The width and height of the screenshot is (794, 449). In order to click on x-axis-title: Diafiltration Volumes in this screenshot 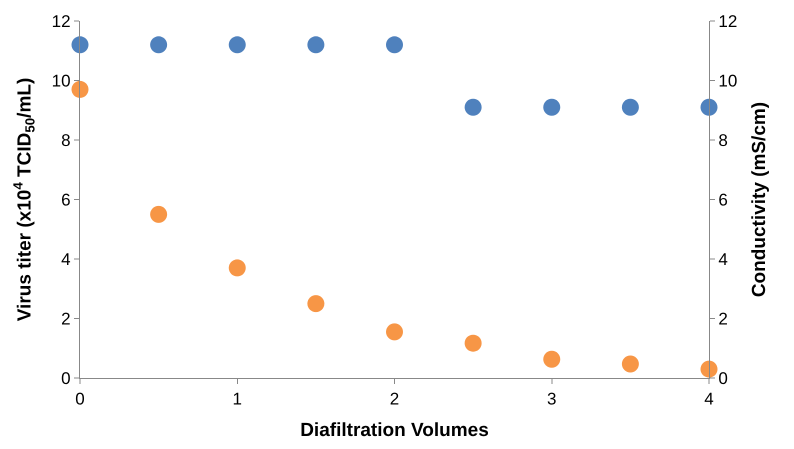, I will do `click(394, 431)`.